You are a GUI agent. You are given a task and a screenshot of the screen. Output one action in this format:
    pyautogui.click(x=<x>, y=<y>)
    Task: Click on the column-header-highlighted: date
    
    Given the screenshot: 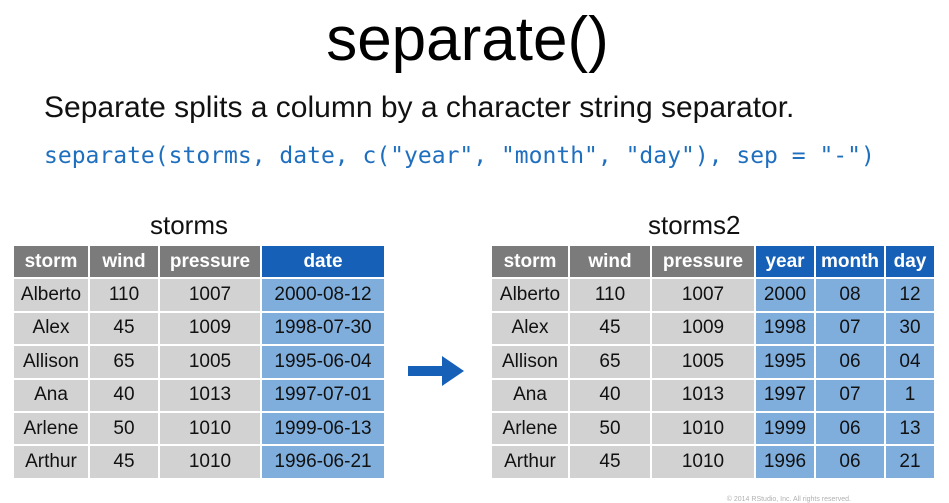 What is the action you would take?
    pyautogui.click(x=323, y=261)
    